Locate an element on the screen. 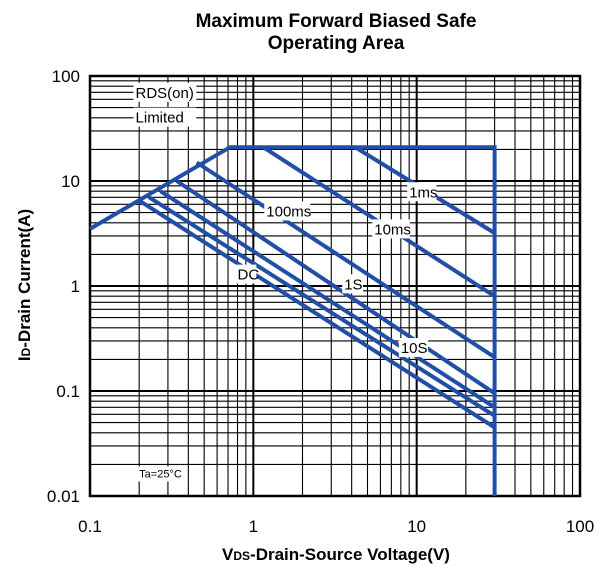 The width and height of the screenshot is (601, 567). x-tick-label: 1 is located at coordinates (253, 526).